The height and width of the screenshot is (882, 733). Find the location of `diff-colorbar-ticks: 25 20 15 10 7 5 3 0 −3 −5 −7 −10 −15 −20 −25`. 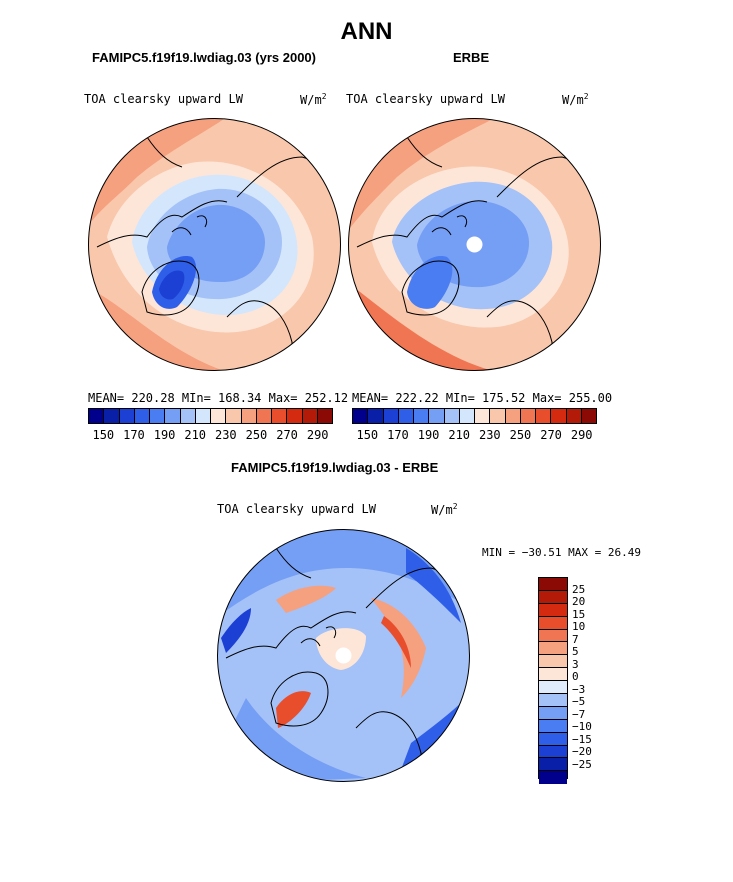

diff-colorbar-ticks: 25 20 15 10 7 5 3 0 −3 −5 −7 −10 −15 −20 −25 is located at coordinates (602, 677).